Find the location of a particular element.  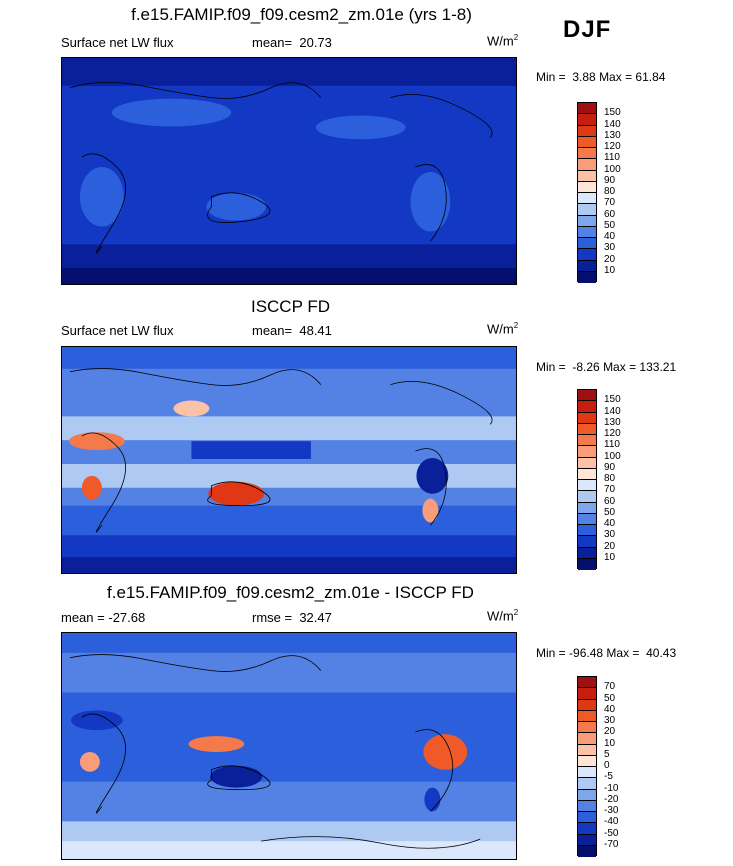

colorbar-tick-label: 130 is located at coordinates (612, 135).